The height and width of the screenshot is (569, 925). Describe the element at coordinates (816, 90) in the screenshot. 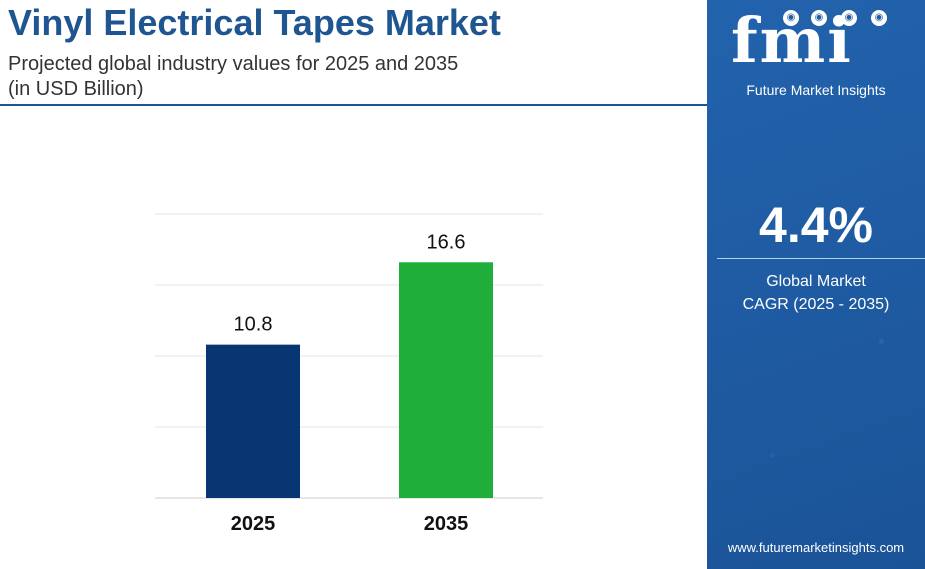

I see `logo-subtext: Future Market Insights` at that location.